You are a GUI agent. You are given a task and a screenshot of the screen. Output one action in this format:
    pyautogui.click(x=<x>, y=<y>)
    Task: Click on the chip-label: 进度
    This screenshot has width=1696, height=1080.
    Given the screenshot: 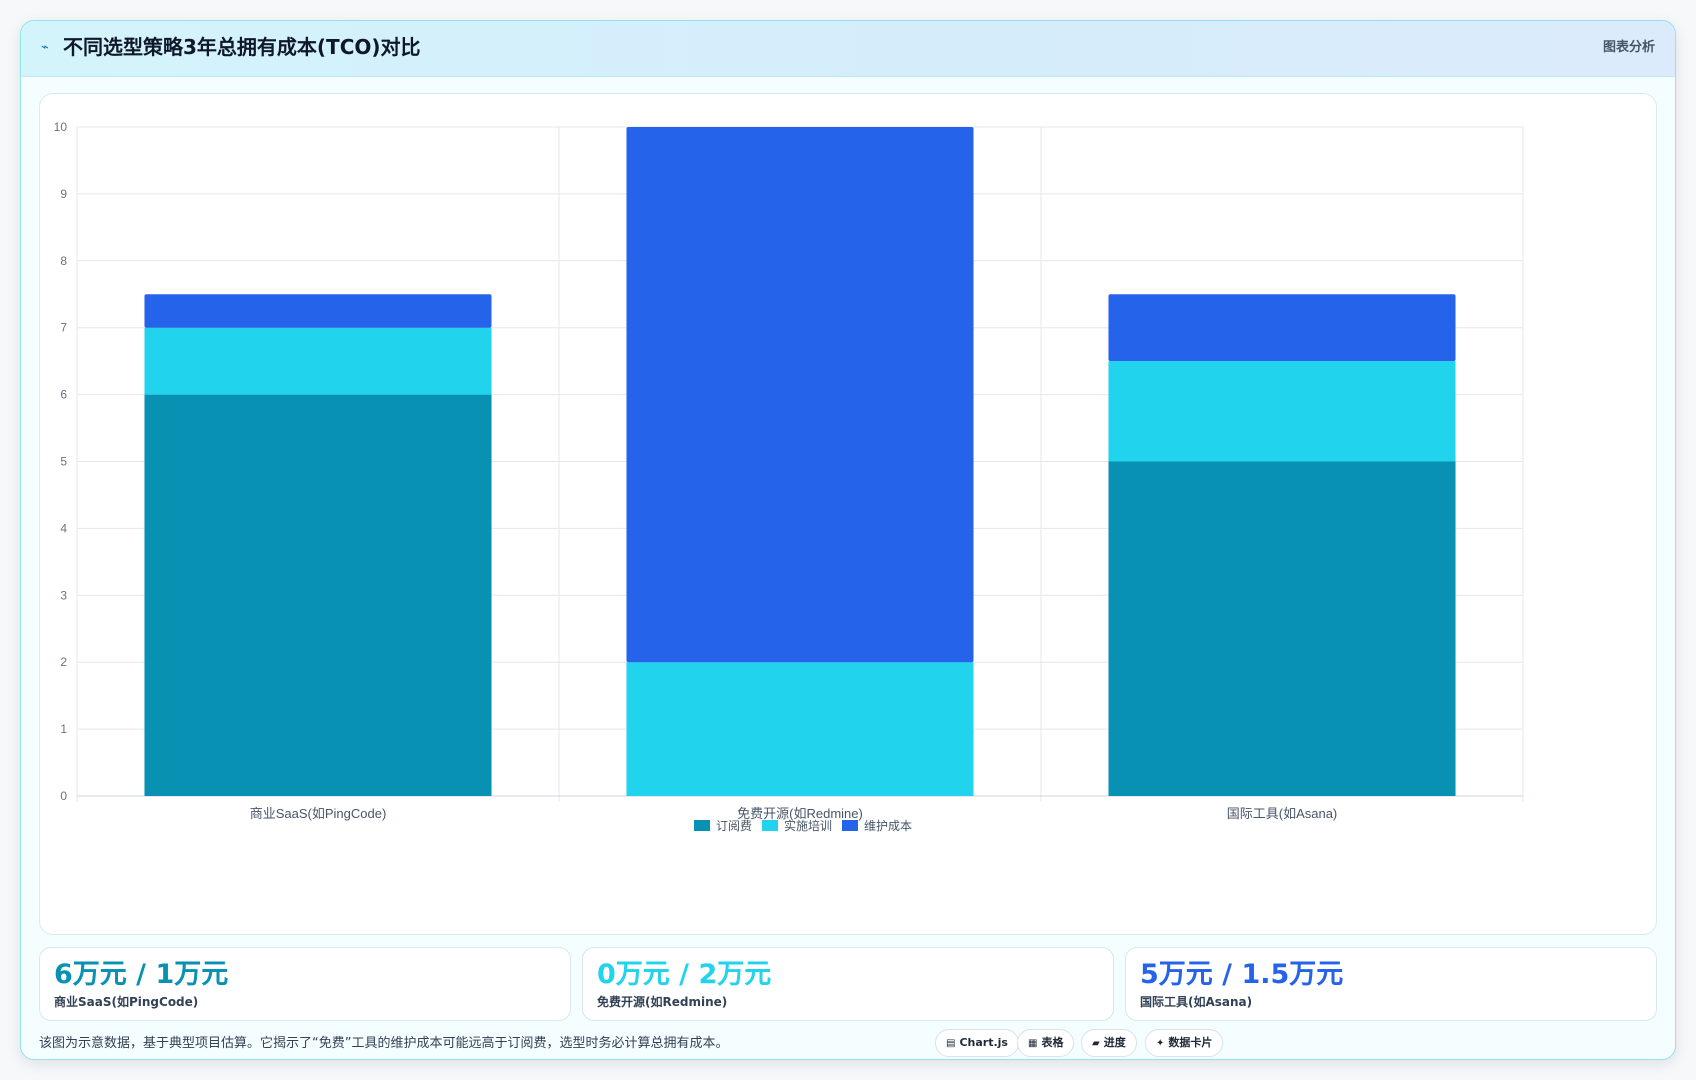 What is the action you would take?
    pyautogui.click(x=1114, y=1042)
    